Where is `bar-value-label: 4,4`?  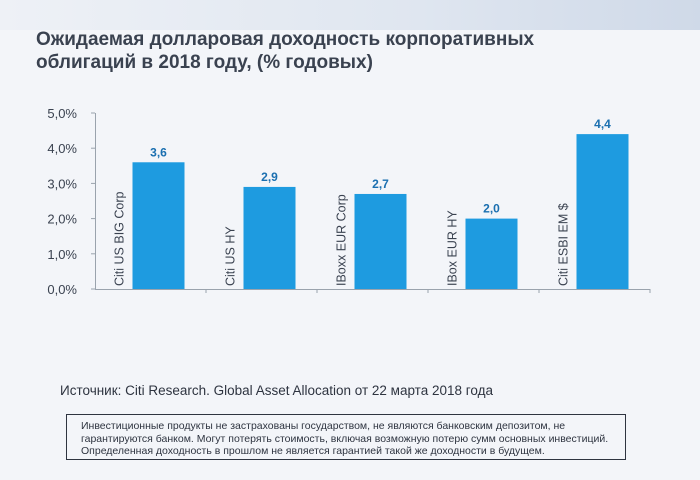 bar-value-label: 4,4 is located at coordinates (602, 124).